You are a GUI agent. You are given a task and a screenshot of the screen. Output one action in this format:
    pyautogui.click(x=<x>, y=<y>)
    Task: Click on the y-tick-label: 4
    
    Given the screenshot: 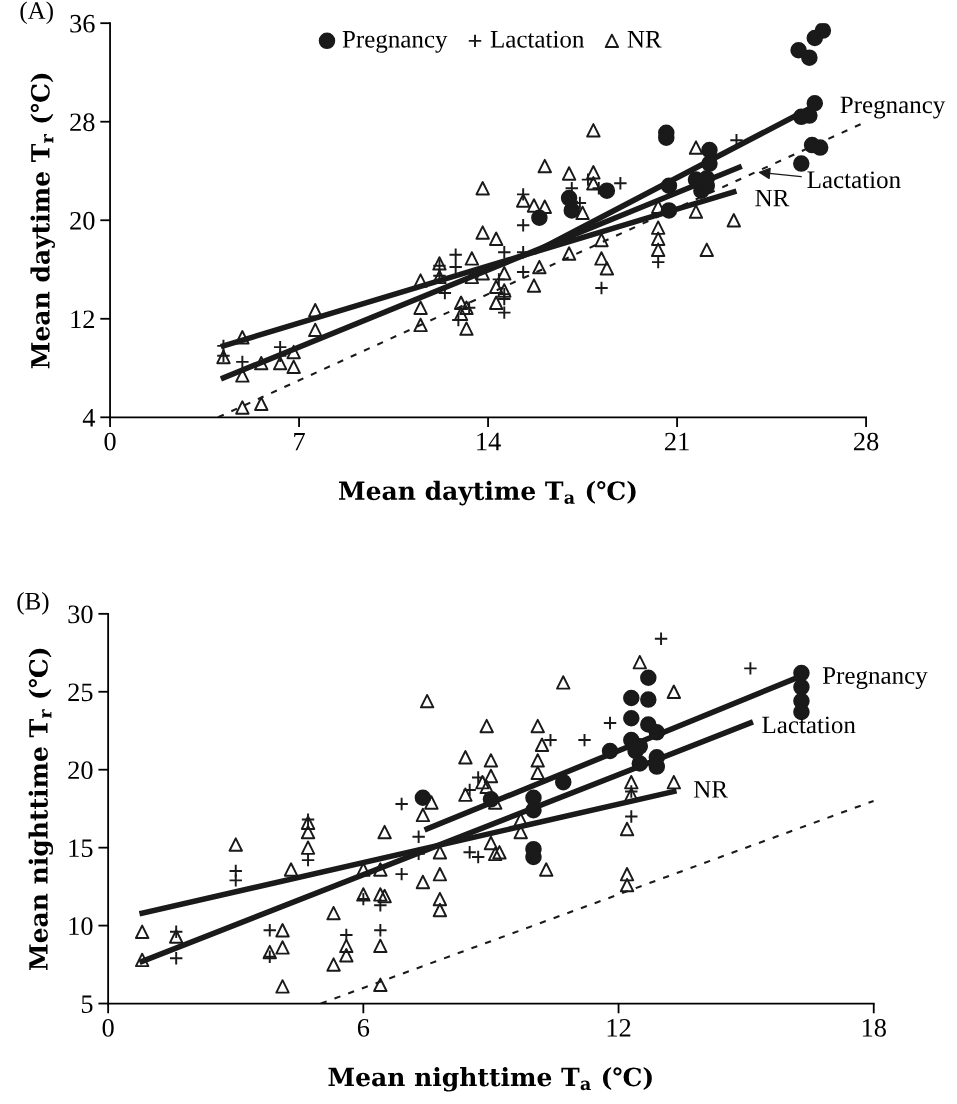 What is the action you would take?
    pyautogui.click(x=89, y=418)
    